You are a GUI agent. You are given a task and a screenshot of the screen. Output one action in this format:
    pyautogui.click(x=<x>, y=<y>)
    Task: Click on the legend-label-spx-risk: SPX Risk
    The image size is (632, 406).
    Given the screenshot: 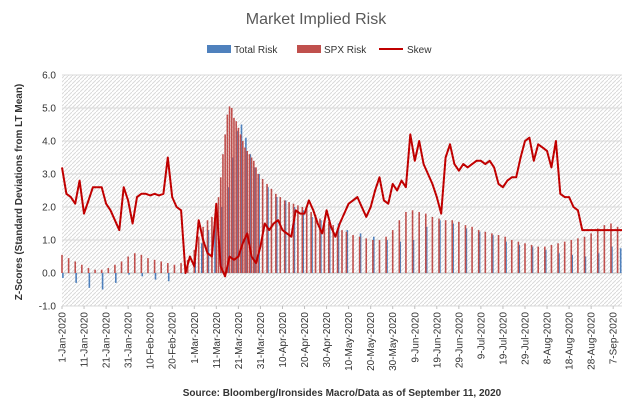 What is the action you would take?
    pyautogui.click(x=345, y=50)
    